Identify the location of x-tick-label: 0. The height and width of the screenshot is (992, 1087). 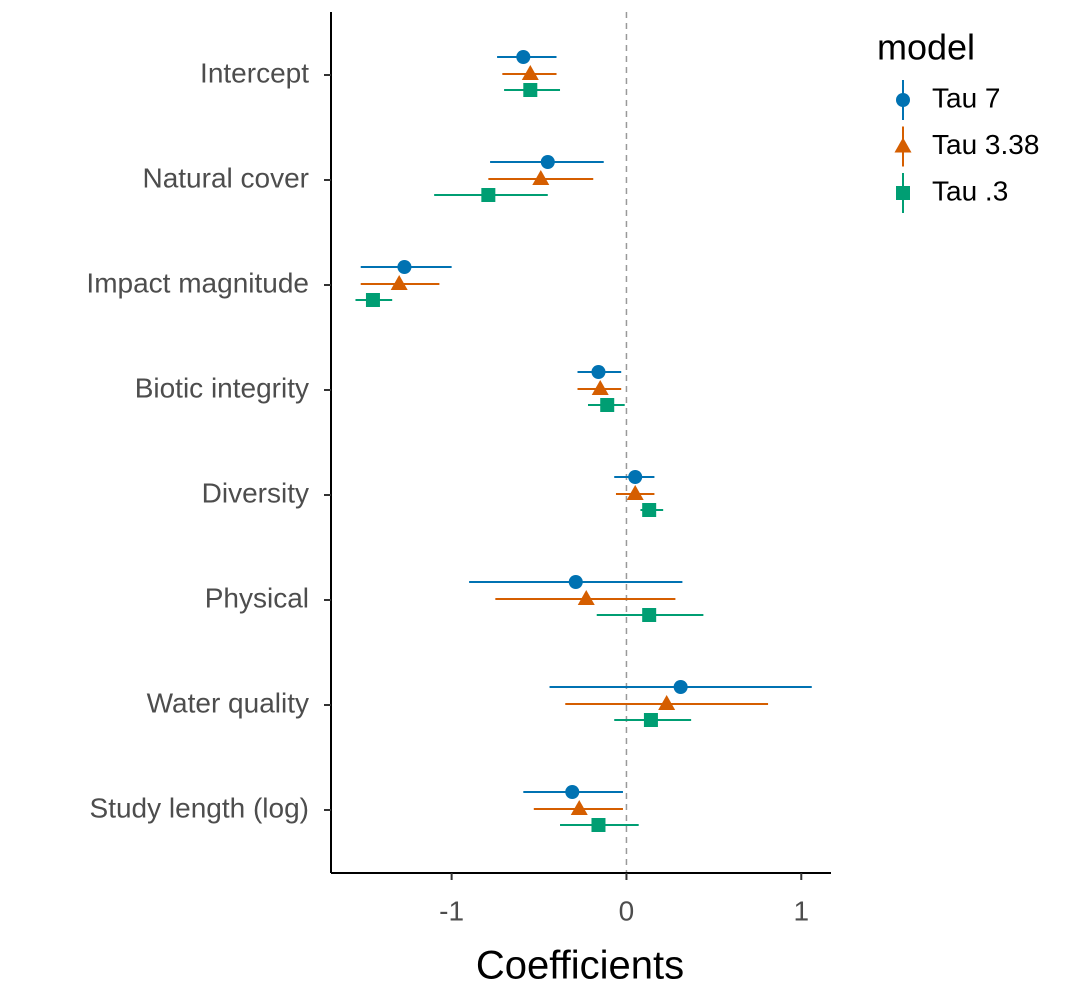
(627, 910).